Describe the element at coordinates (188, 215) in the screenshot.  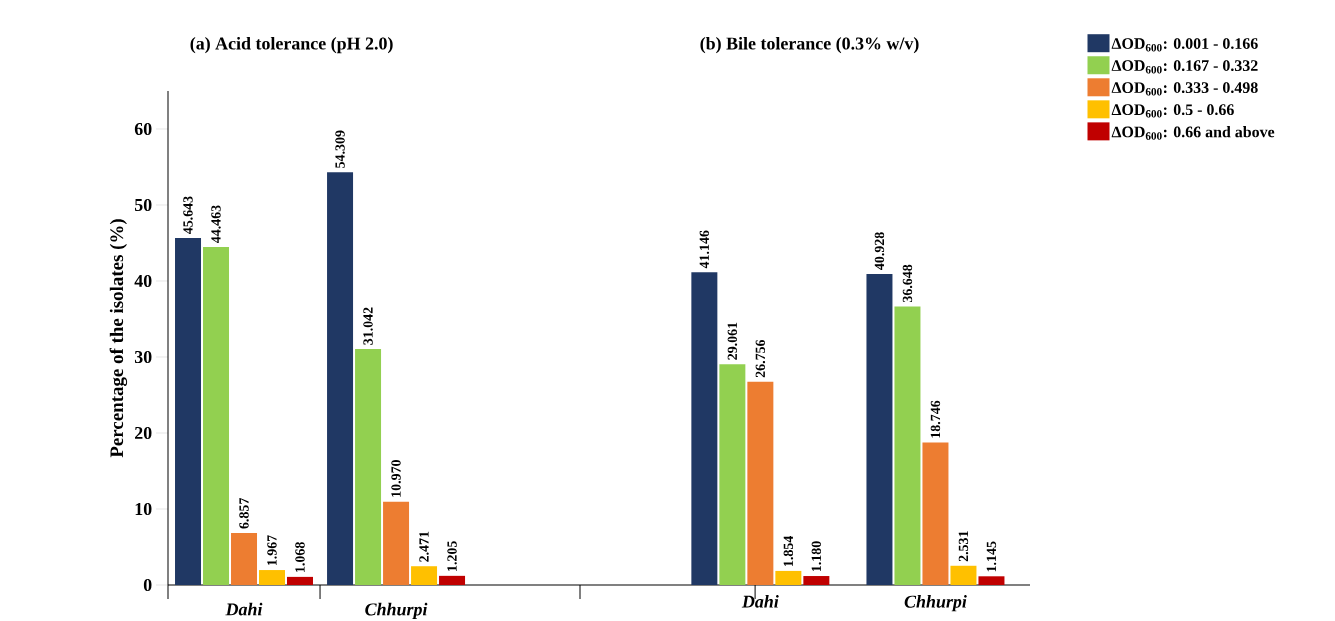
I see `data-label: 45.643` at that location.